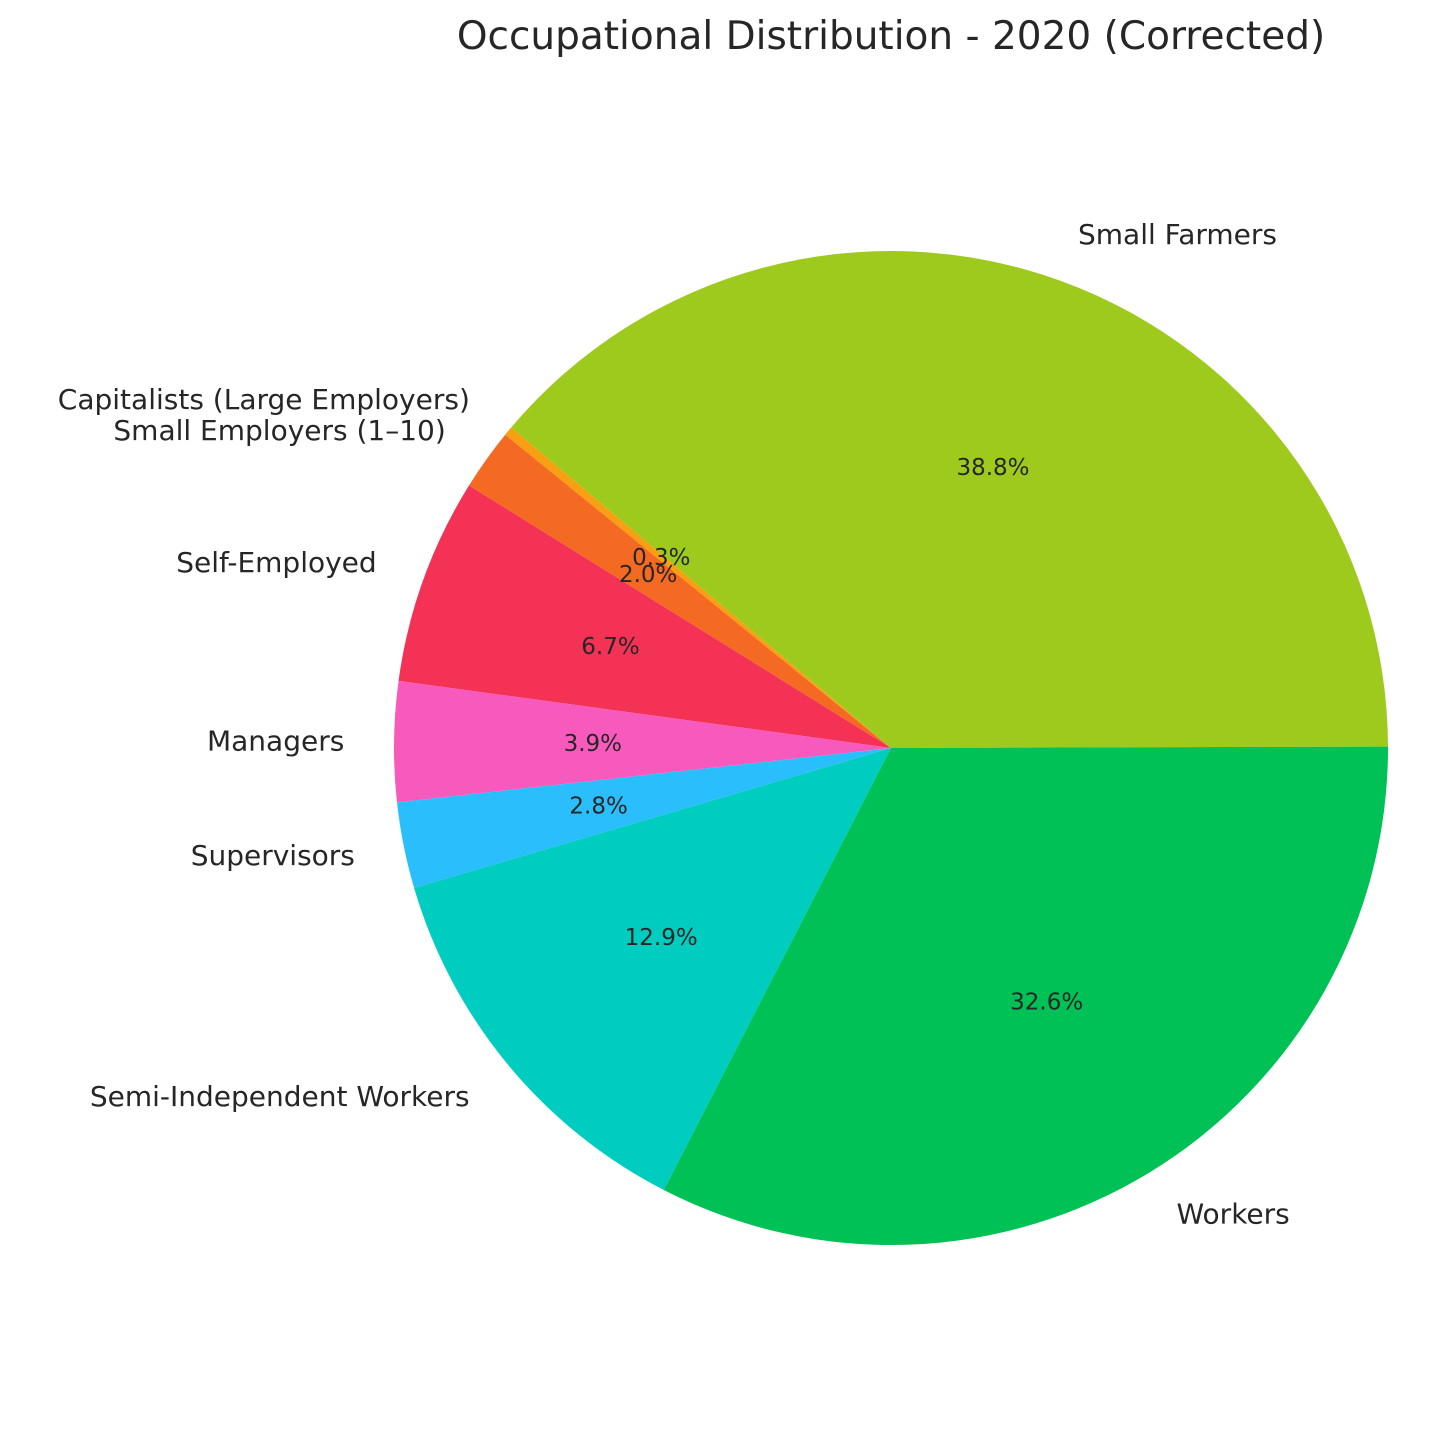  Describe the element at coordinates (273, 855) in the screenshot. I see `category-label-supervisors: Supervisors` at that location.